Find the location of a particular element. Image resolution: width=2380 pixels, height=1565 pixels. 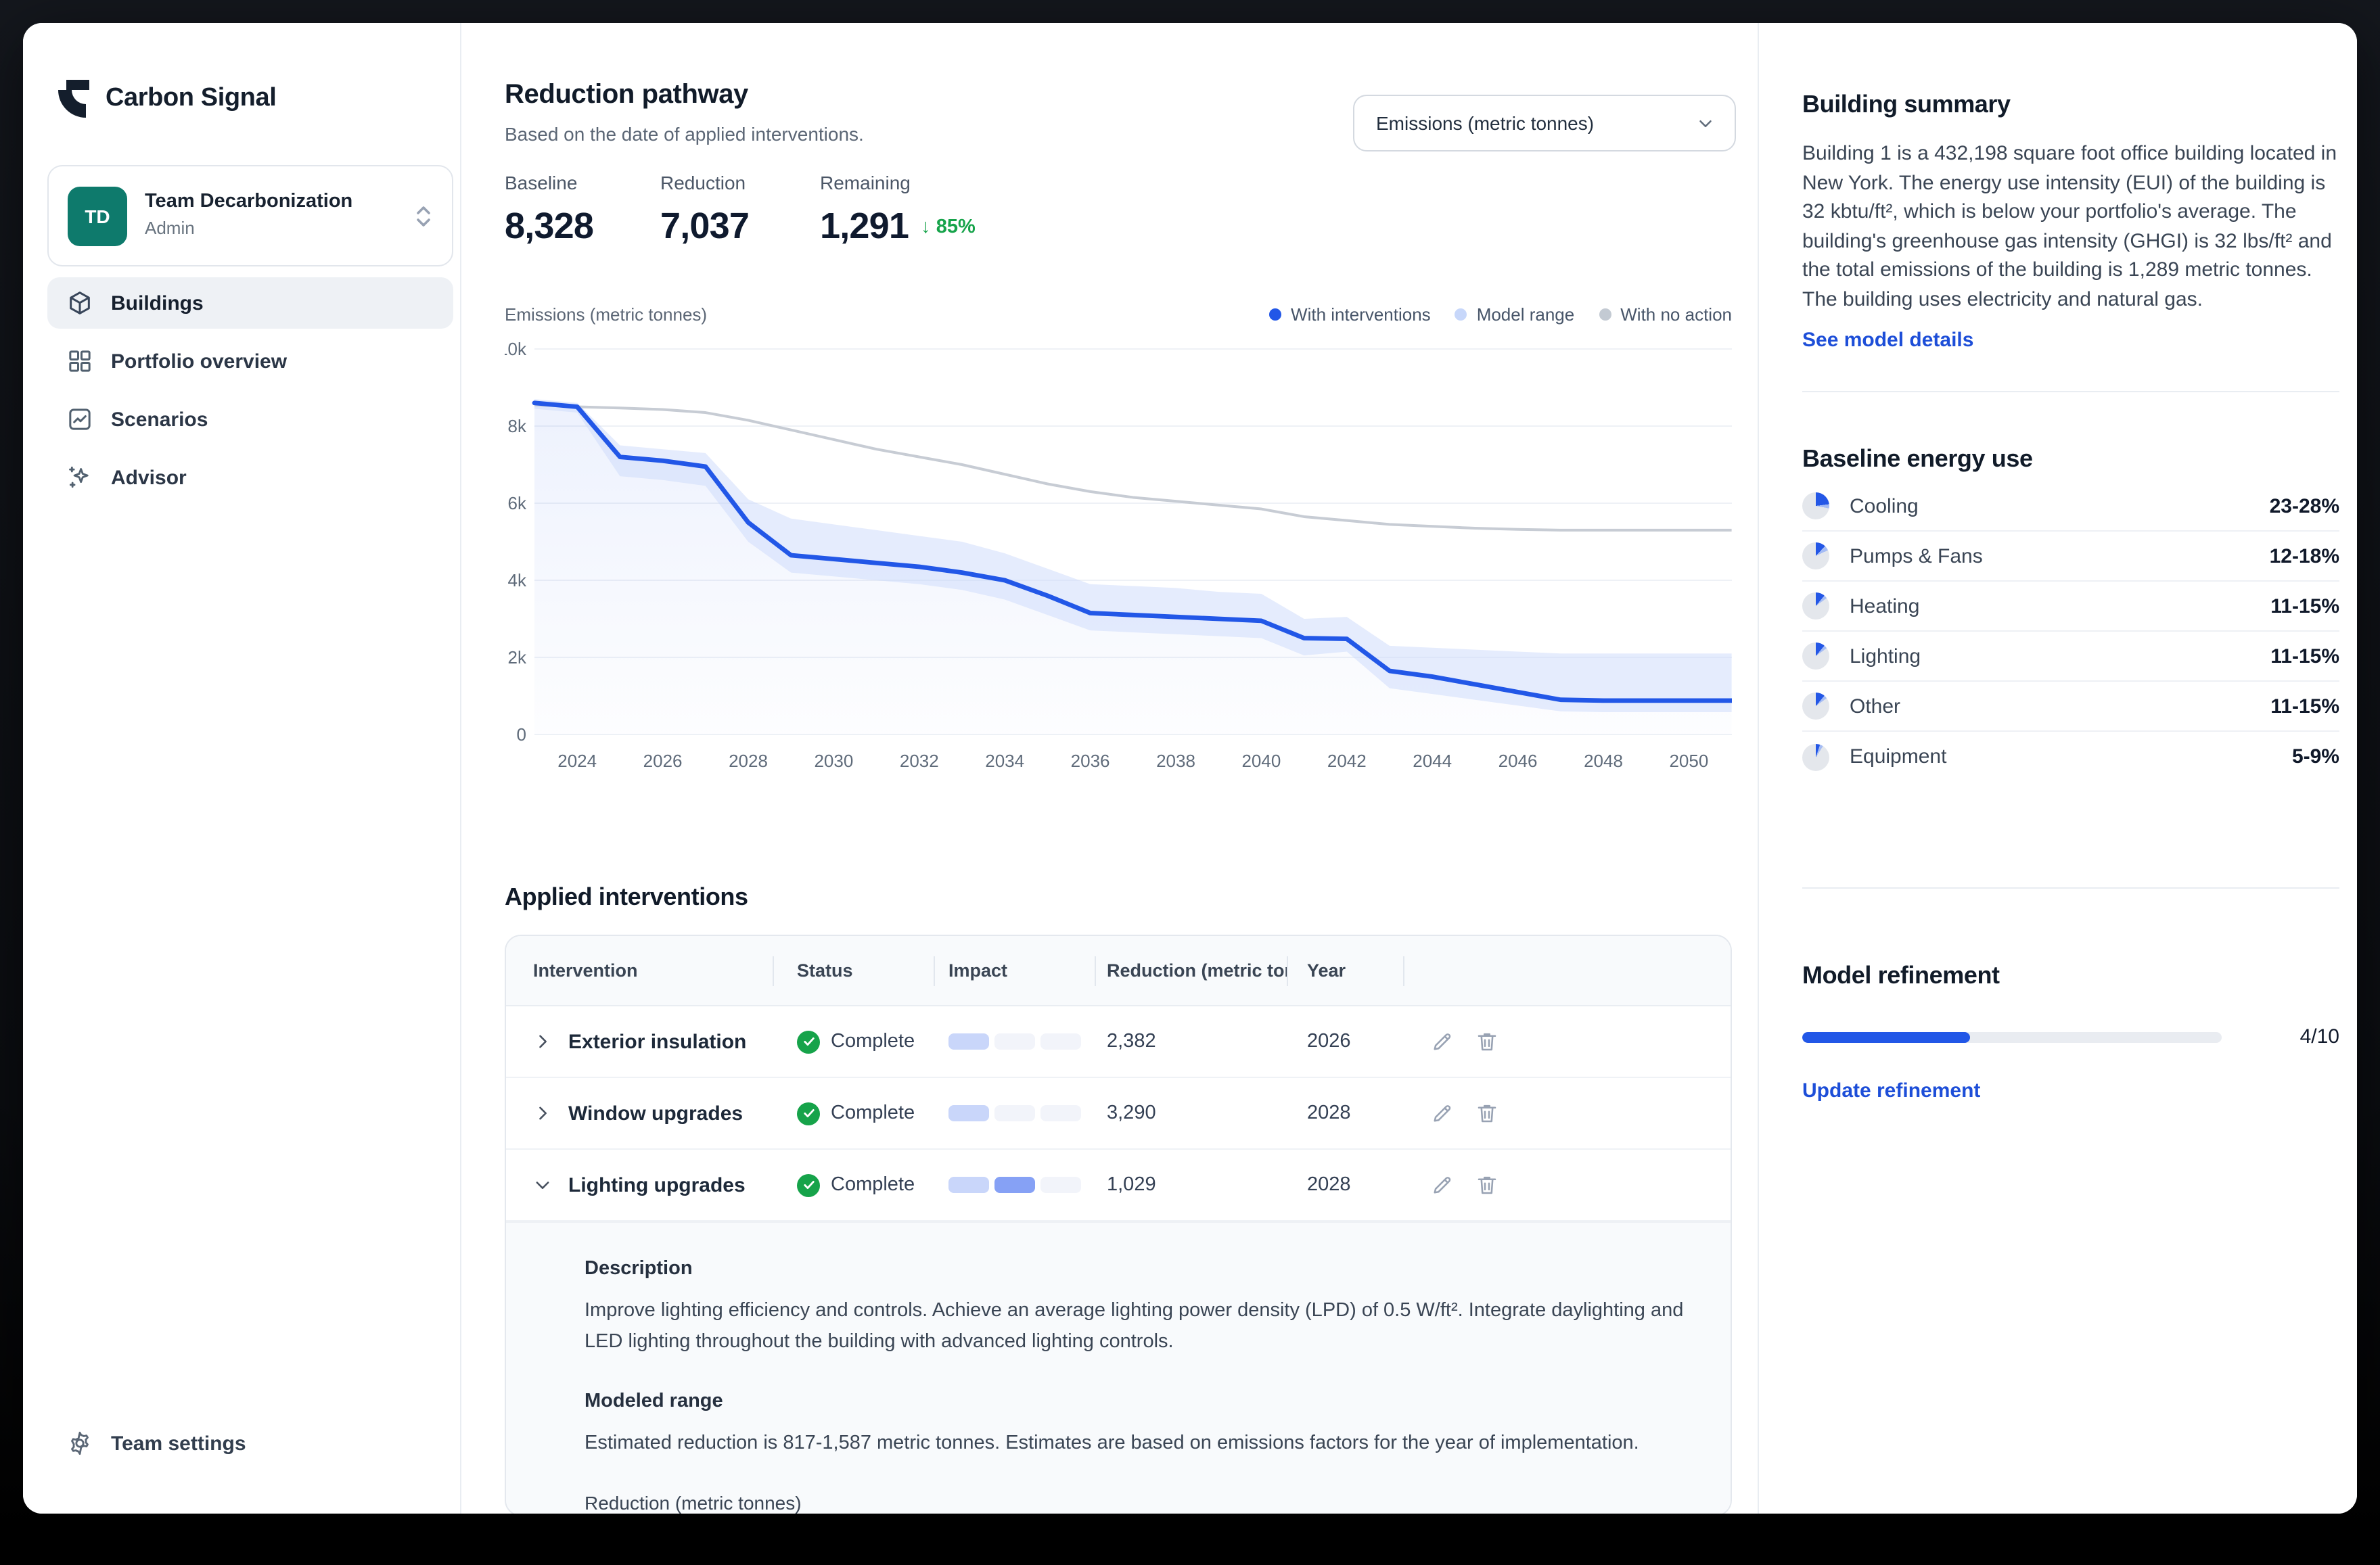

carbon-signal-logo-icon is located at coordinates (73, 99).